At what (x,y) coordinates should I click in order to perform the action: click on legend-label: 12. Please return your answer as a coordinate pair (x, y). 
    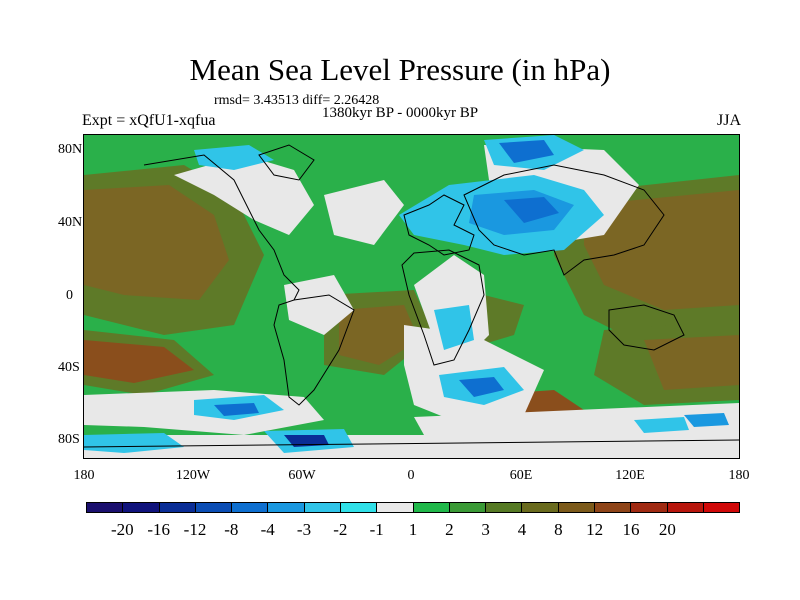
    Looking at the image, I should click on (595, 529).